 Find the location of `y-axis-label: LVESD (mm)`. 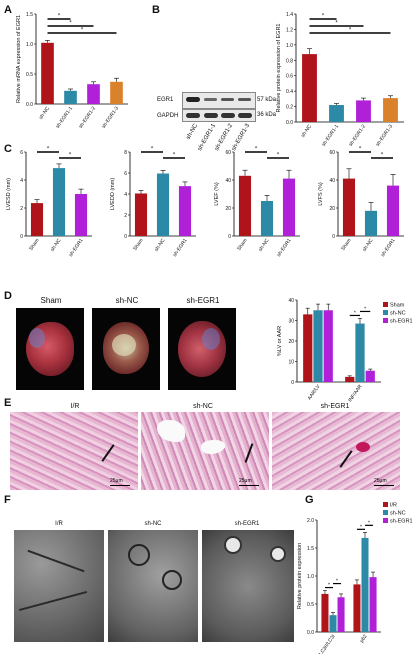

y-axis-label: LVESD (mm) is located at coordinates (9, 194).